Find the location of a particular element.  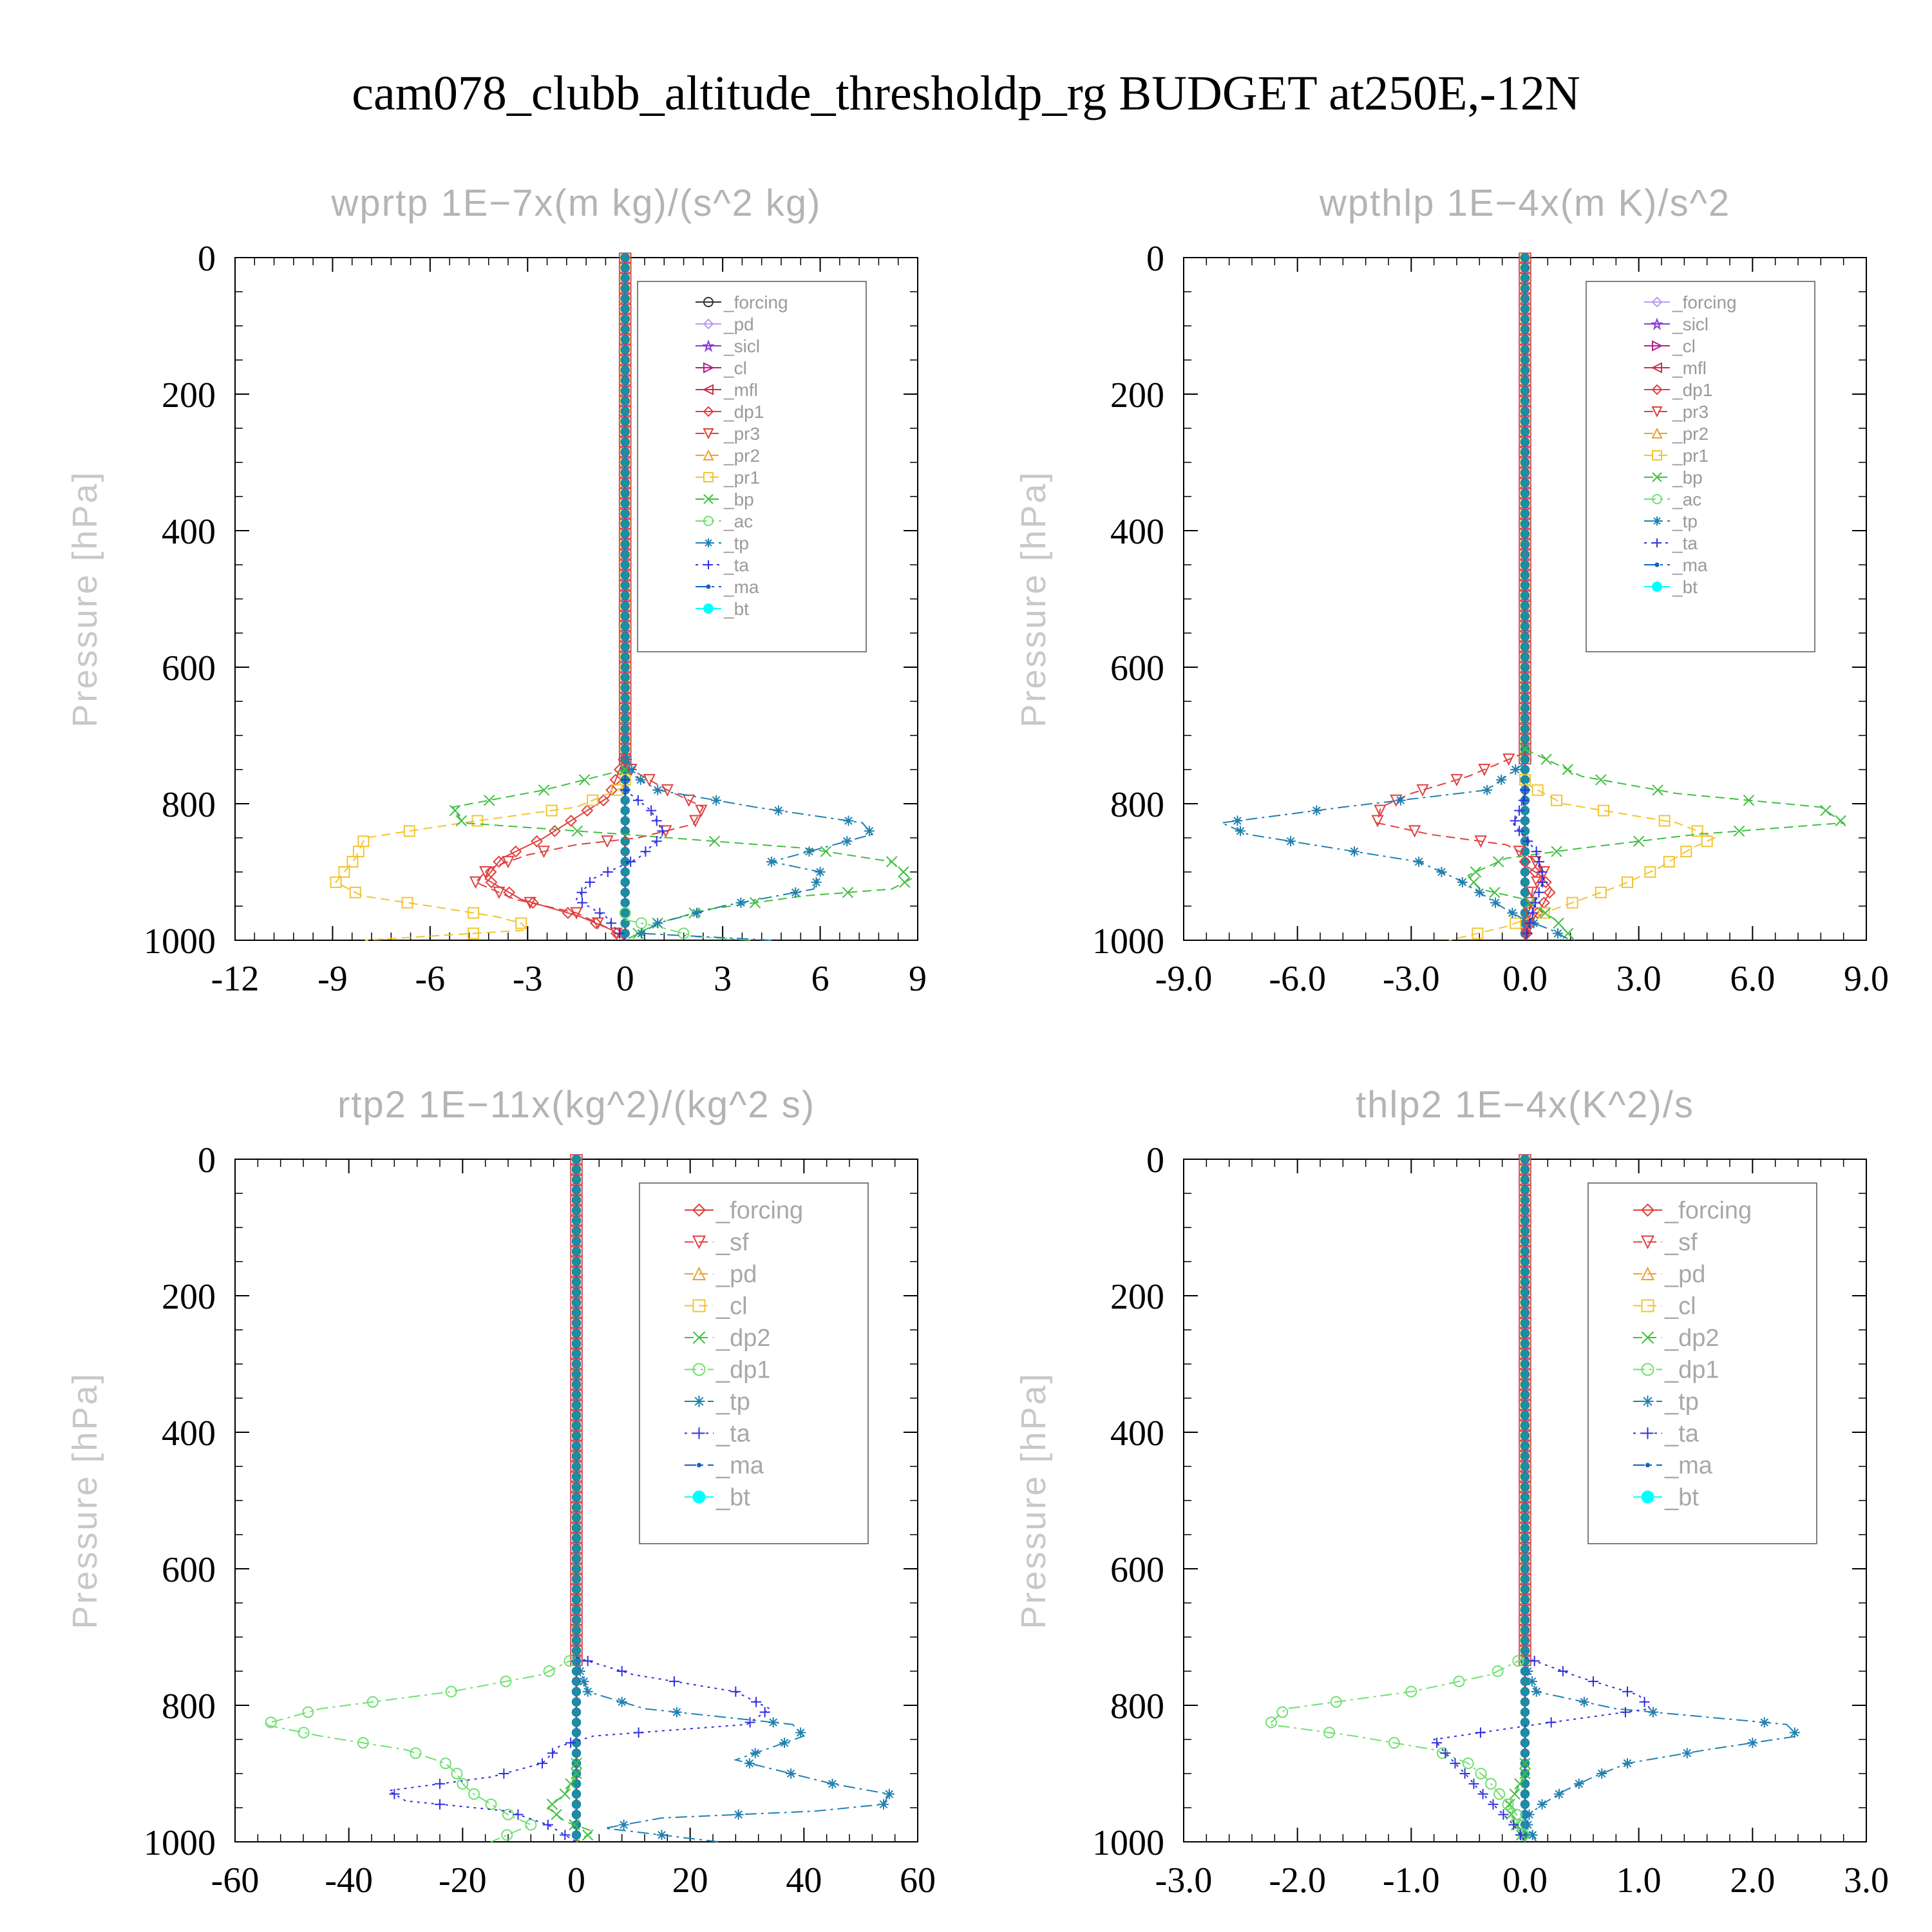

legend-label: _pd is located at coordinates (736, 1274).